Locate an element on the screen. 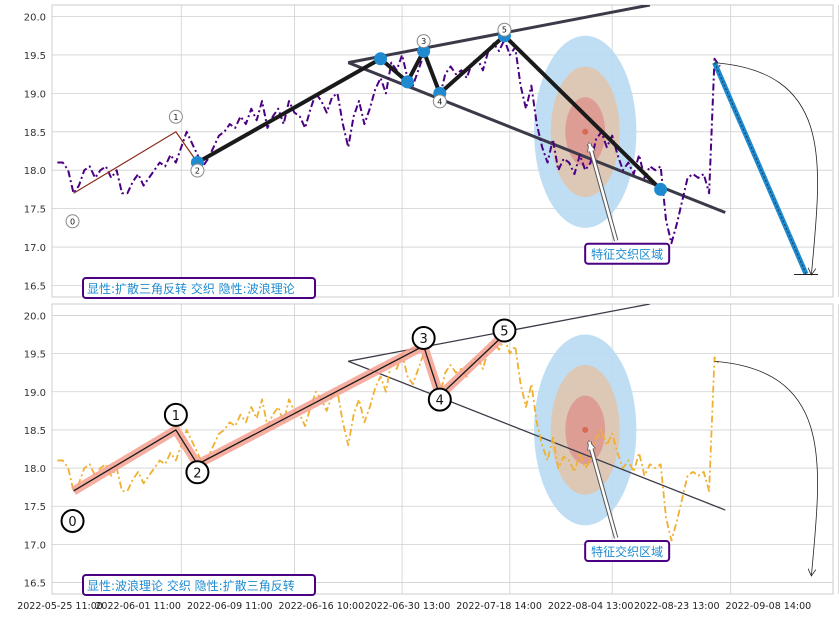 This screenshot has height=617, width=839. pattern-label-text: 显性:波浪理论 交织 隐性:扩散三角反转 is located at coordinates (191, 585).